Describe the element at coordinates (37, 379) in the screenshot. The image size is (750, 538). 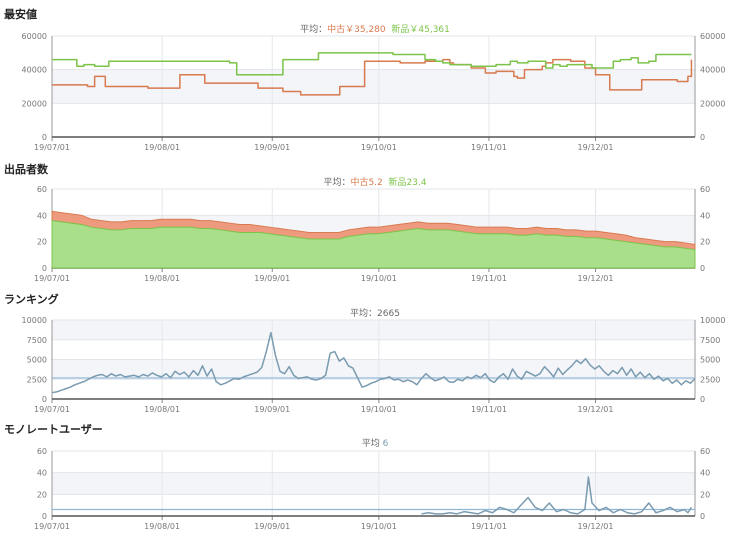
I see `y-tick-label-left: 2500` at that location.